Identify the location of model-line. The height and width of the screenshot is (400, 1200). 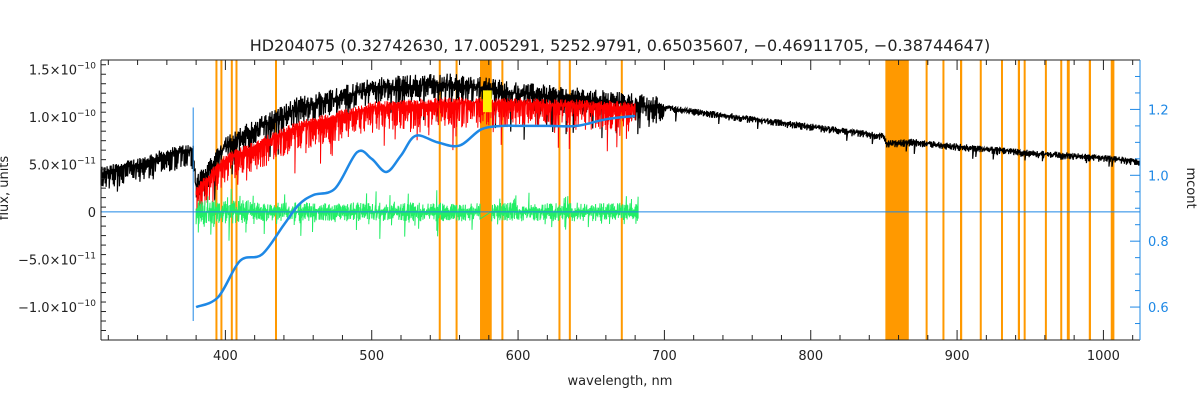
(415, 154).